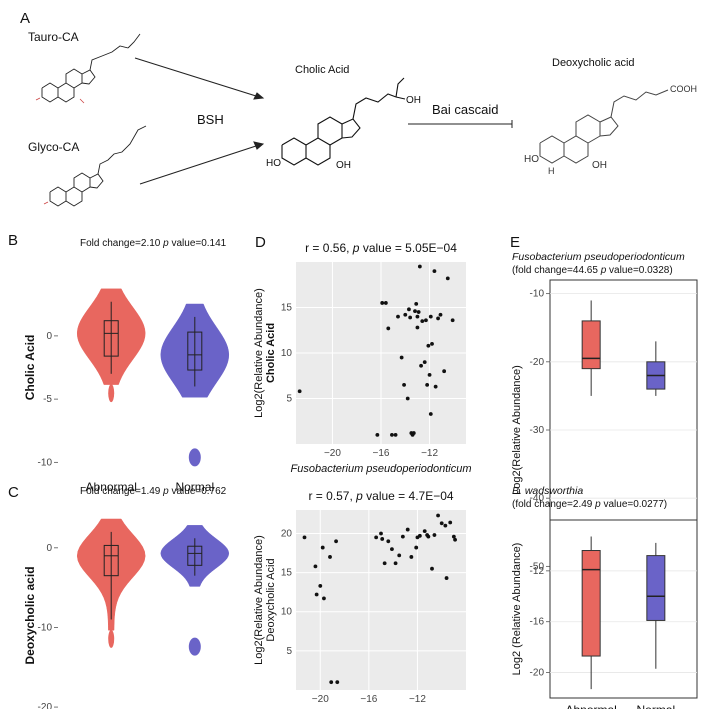 Image resolution: width=709 pixels, height=709 pixels. Describe the element at coordinates (599, 165) in the screenshot. I see `oh-text-deoxy: OH` at that location.